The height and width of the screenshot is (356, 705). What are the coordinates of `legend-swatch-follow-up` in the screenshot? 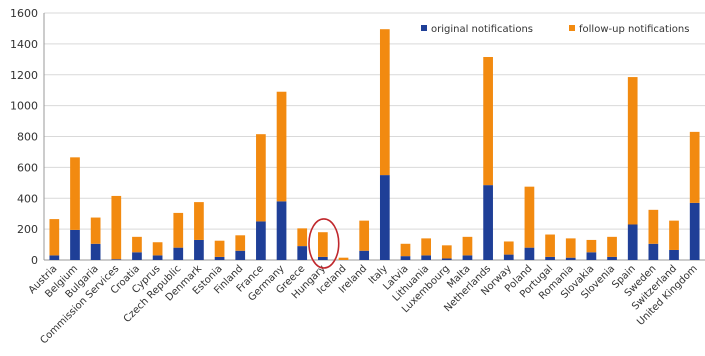 It's located at (572, 28).